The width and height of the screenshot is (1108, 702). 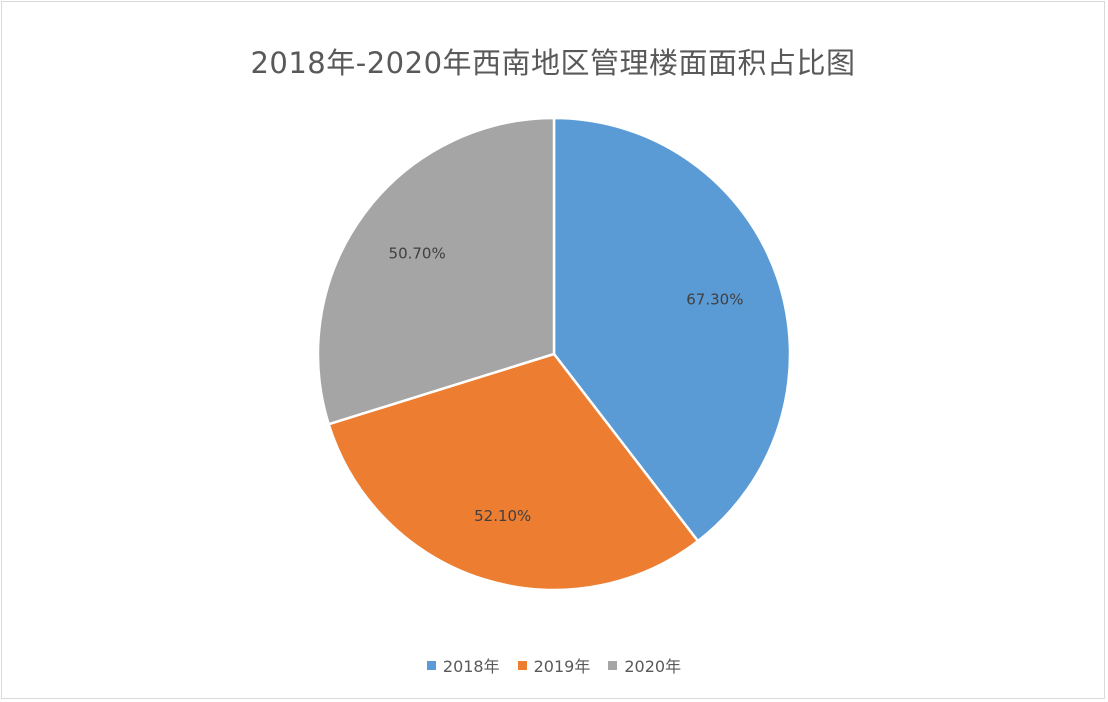 I want to click on legend-swatch-2019, so click(x=522, y=665).